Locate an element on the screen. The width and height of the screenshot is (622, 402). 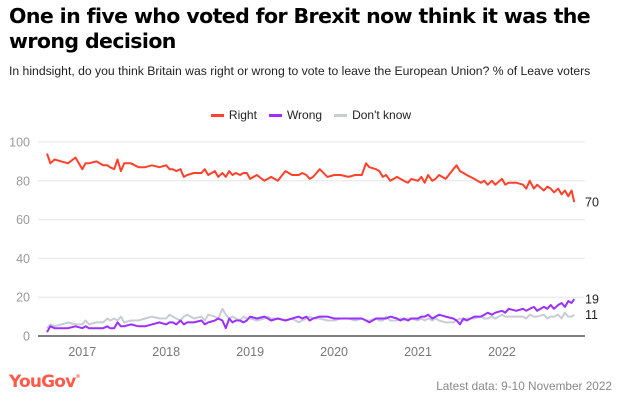
y-tick-label-0: 0 is located at coordinates (26, 337).